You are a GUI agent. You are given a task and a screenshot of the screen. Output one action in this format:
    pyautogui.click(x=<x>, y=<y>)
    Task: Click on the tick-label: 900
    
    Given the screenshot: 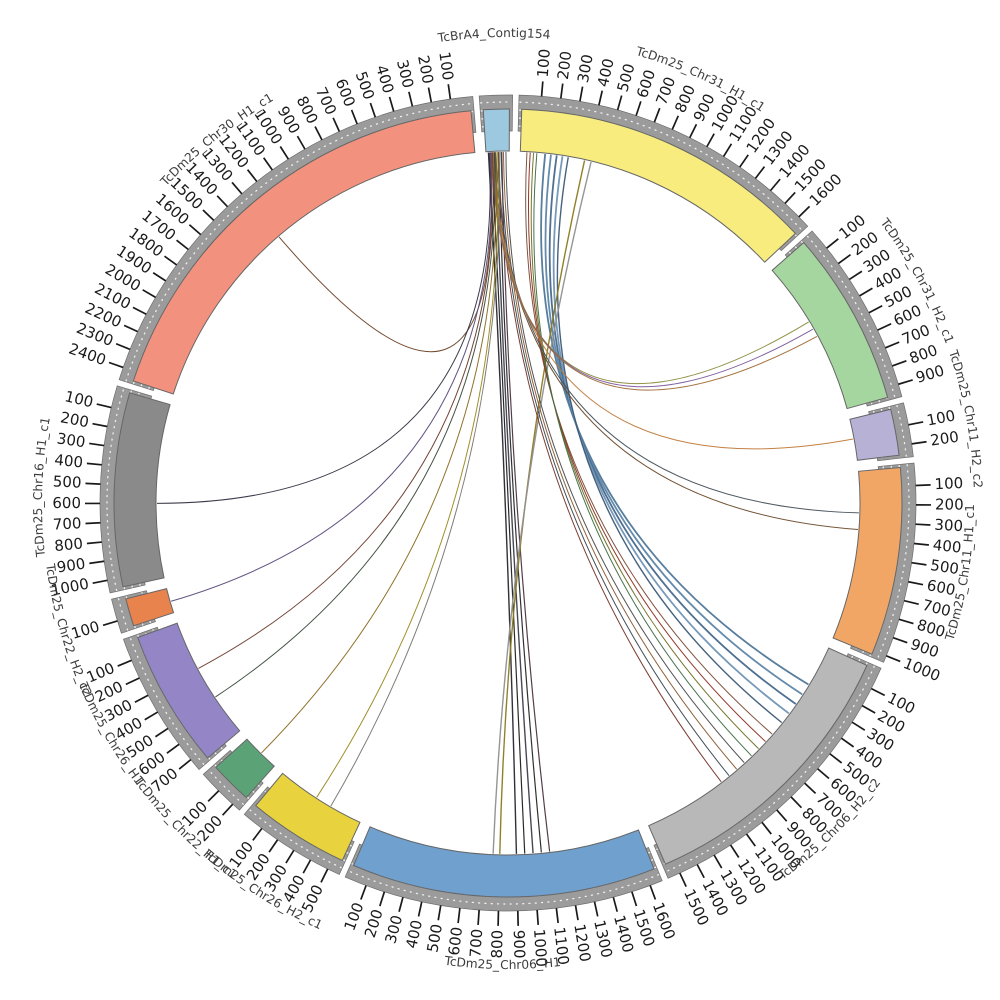 What is the action you would take?
    pyautogui.click(x=519, y=944)
    